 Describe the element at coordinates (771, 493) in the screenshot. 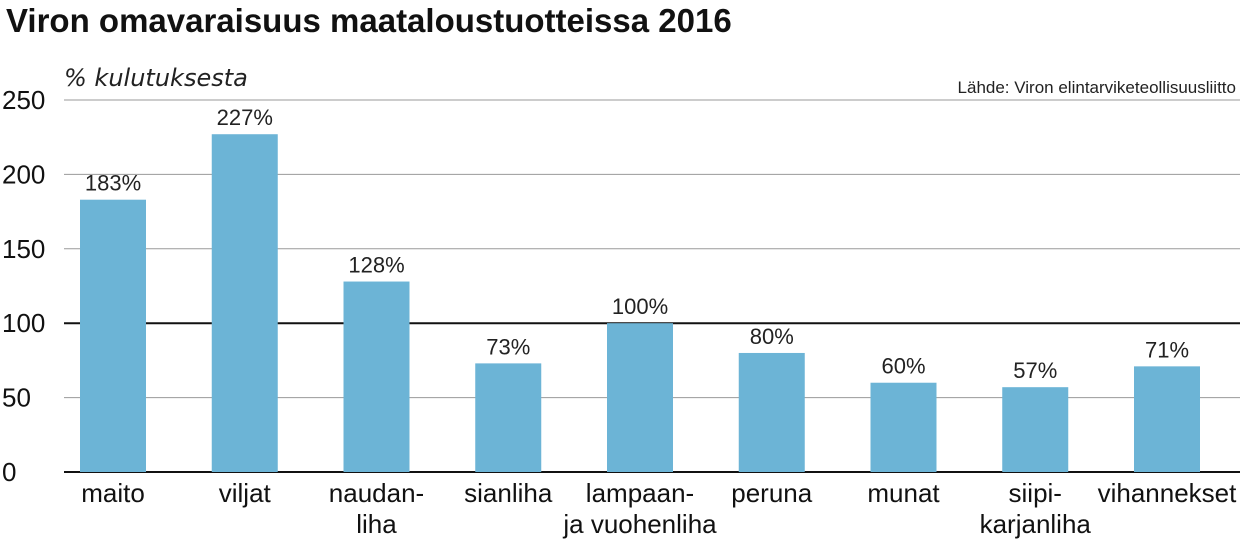

I see `x-category-label: peruna` at that location.